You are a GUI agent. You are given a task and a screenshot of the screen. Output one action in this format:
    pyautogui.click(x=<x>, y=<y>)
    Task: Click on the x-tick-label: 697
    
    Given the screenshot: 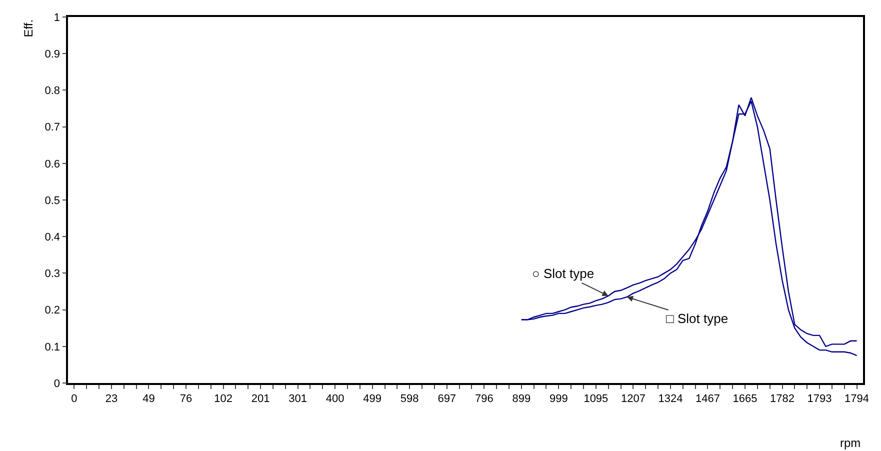 What is the action you would take?
    pyautogui.click(x=447, y=398)
    